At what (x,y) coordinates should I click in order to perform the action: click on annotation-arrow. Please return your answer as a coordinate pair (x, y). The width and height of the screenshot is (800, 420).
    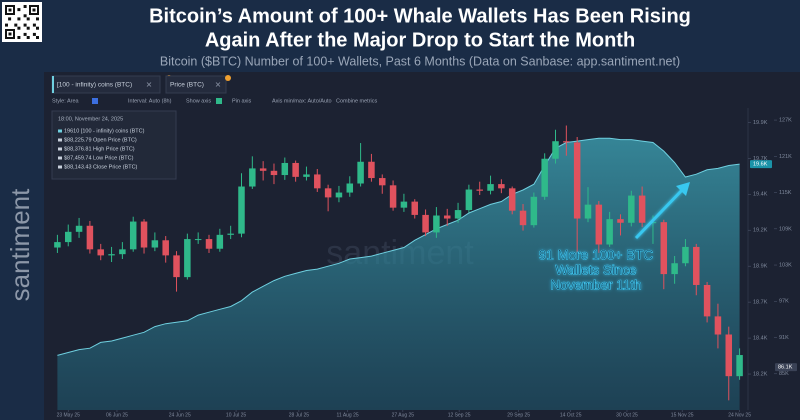
    Looking at the image, I should click on (660, 213).